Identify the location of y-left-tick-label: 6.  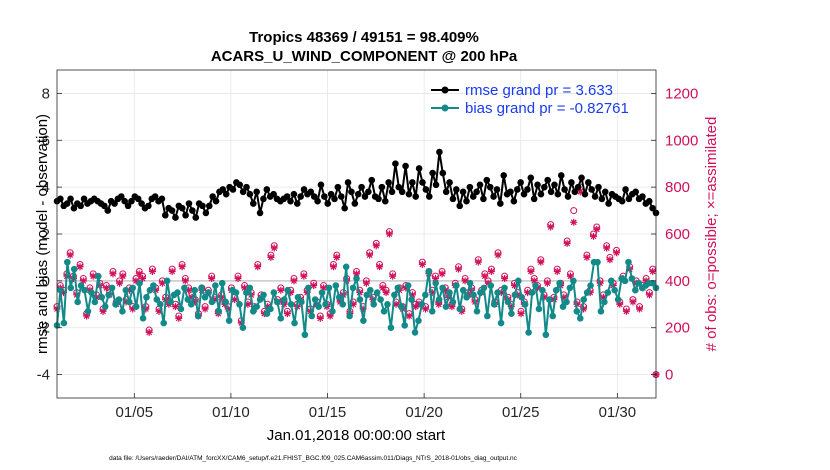
(46, 140).